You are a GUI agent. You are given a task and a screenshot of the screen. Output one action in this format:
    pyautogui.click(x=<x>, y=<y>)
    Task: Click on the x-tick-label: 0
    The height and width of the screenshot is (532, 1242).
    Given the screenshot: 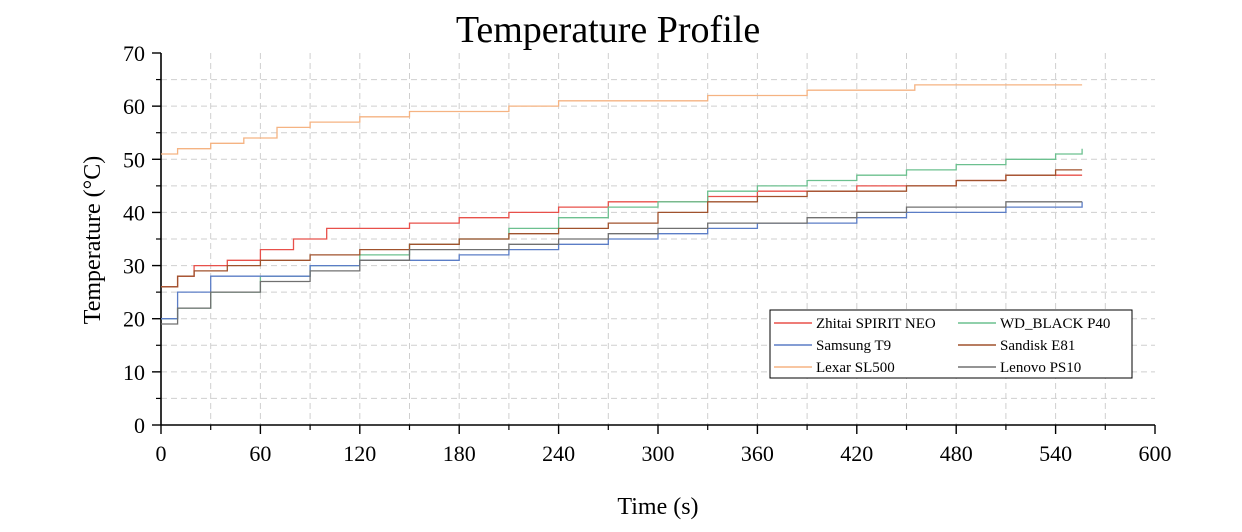 What is the action you would take?
    pyautogui.click(x=161, y=453)
    